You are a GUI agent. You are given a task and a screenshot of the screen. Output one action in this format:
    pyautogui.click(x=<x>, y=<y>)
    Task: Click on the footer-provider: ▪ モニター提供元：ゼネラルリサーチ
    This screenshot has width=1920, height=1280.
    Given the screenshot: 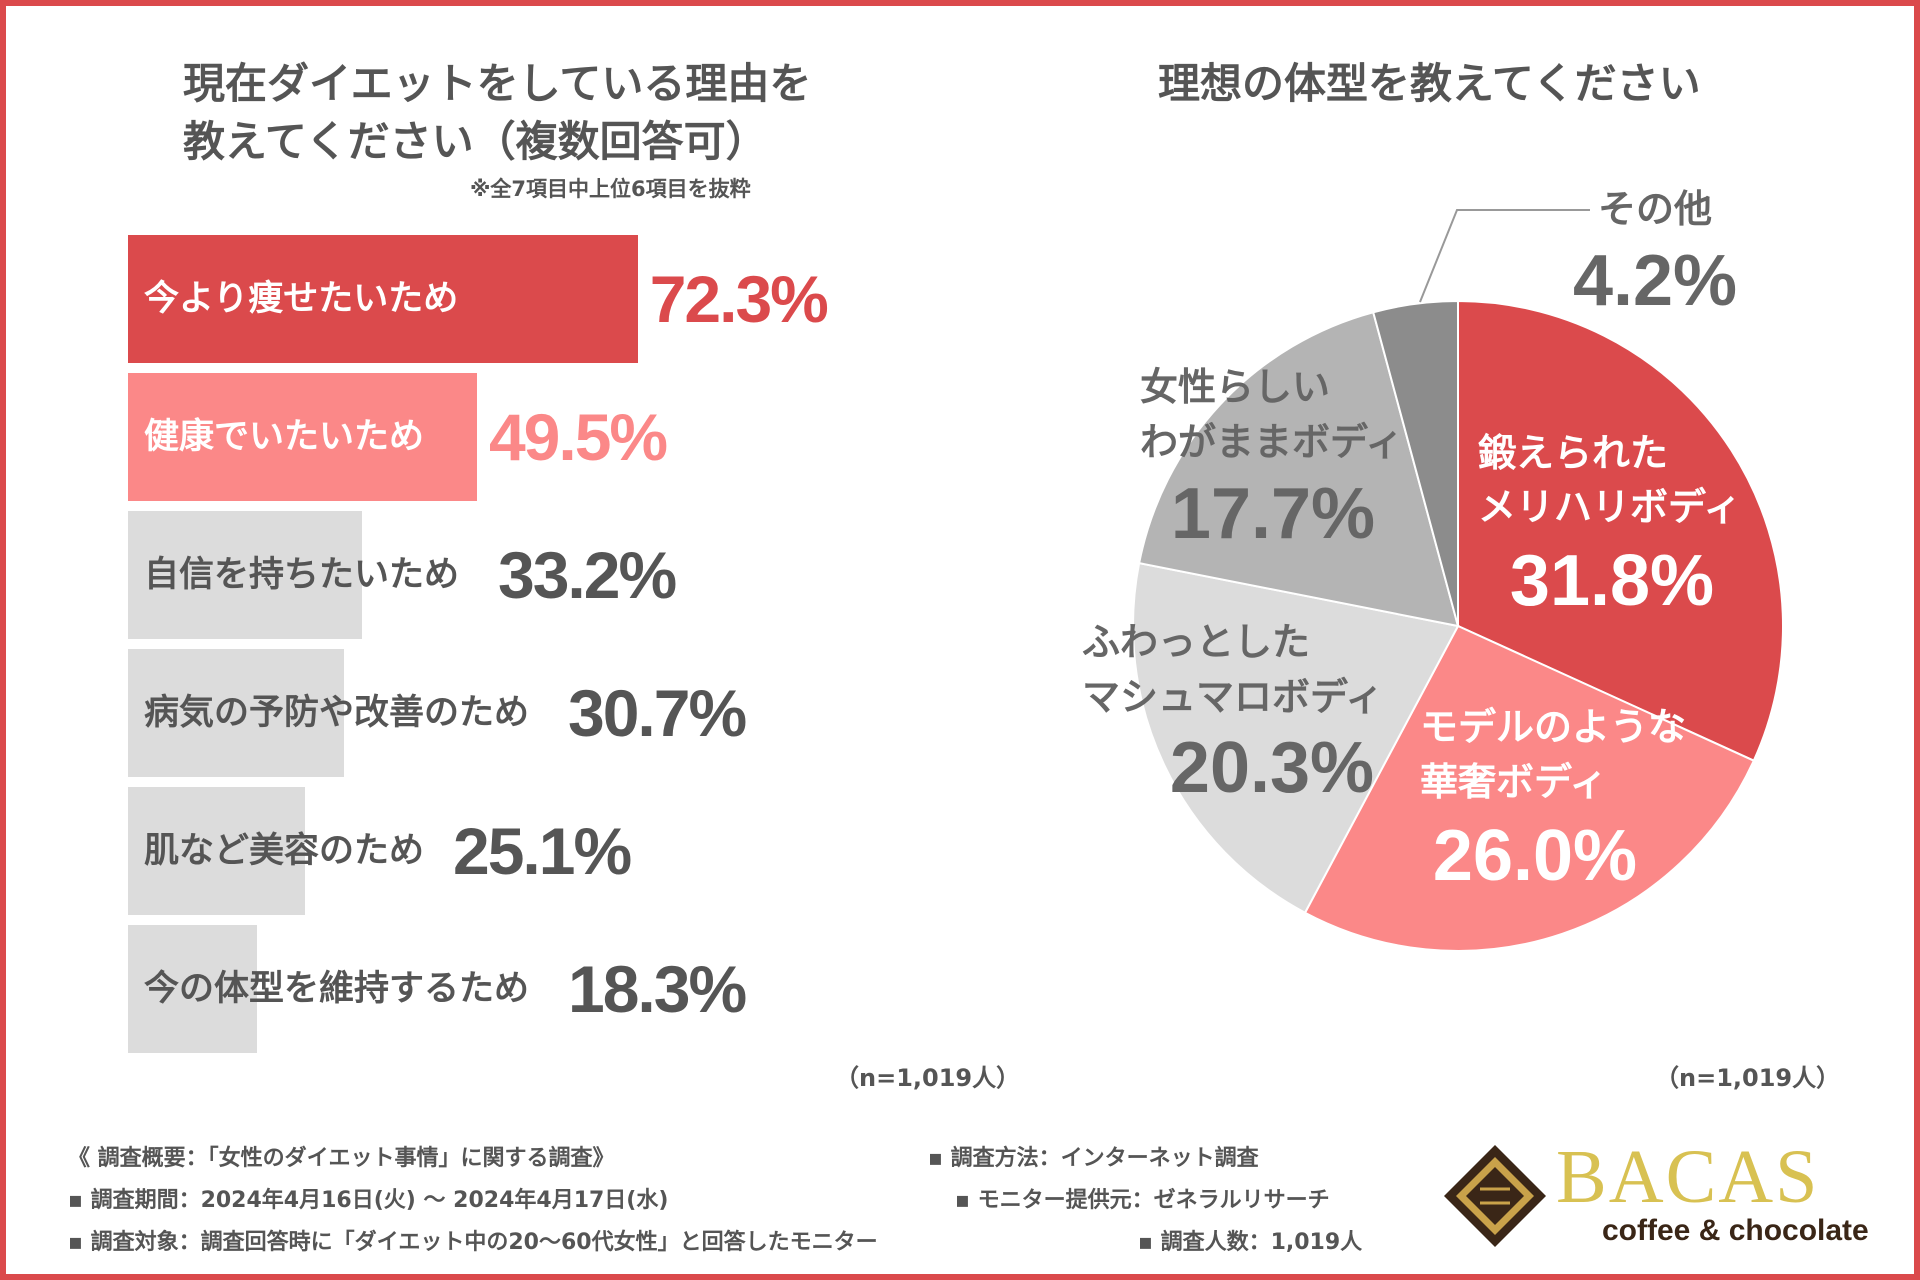 What is the action you would take?
    pyautogui.click(x=1142, y=1200)
    